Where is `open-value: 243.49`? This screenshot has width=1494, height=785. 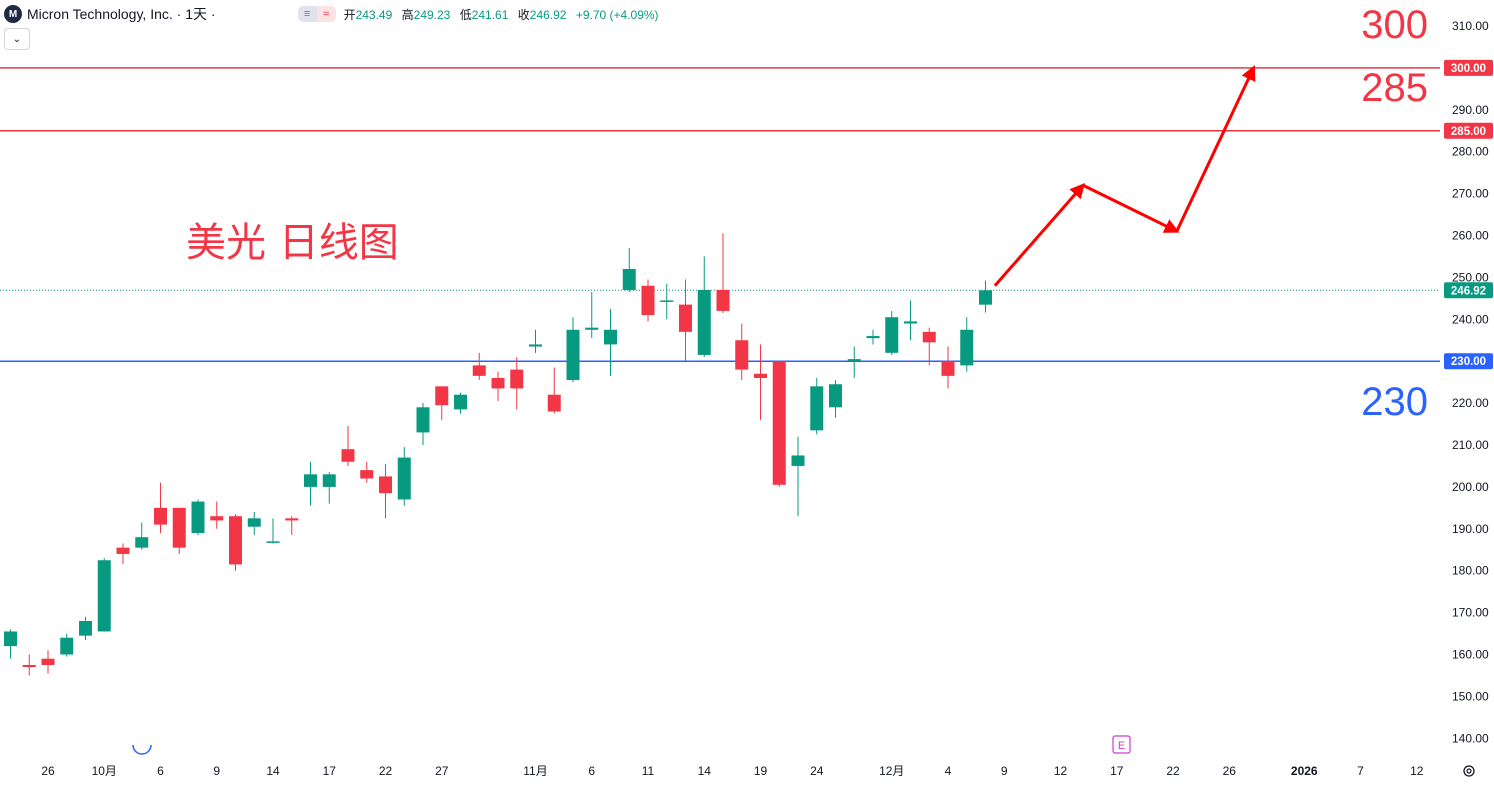
open-value: 243.49 is located at coordinates (374, 14).